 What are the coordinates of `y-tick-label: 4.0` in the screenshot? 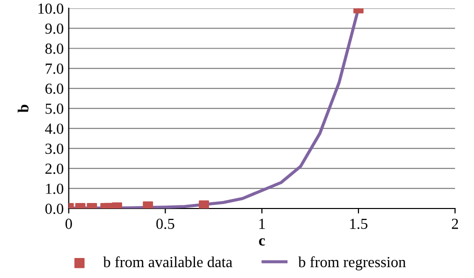 It's located at (54, 129).